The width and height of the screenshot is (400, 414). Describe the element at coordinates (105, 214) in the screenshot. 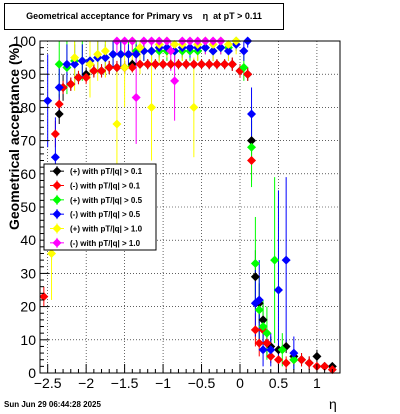

I see `legend-label: (-) with pT/|q| > 0.5` at that location.